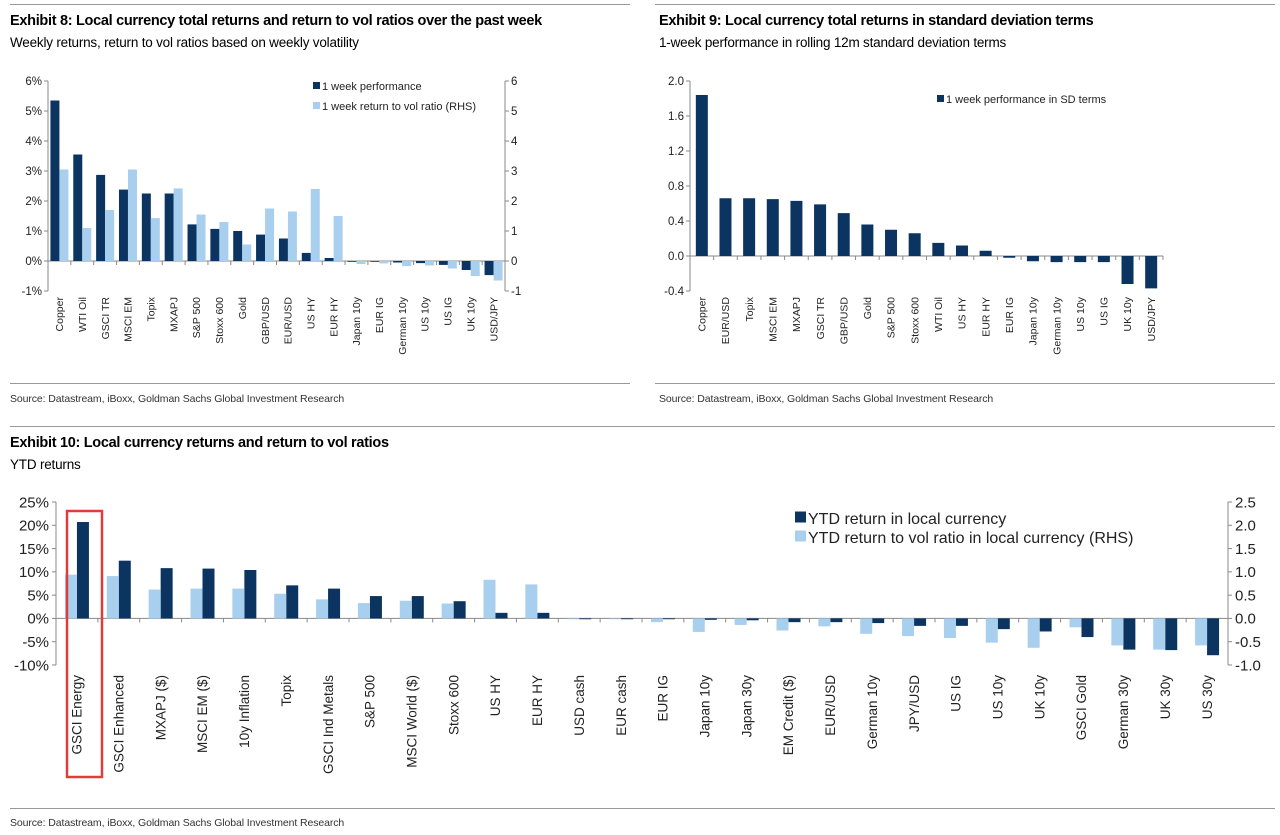 This screenshot has width=1280, height=835. Describe the element at coordinates (514, 262) in the screenshot. I see `y-right-tick-label: 0` at that location.